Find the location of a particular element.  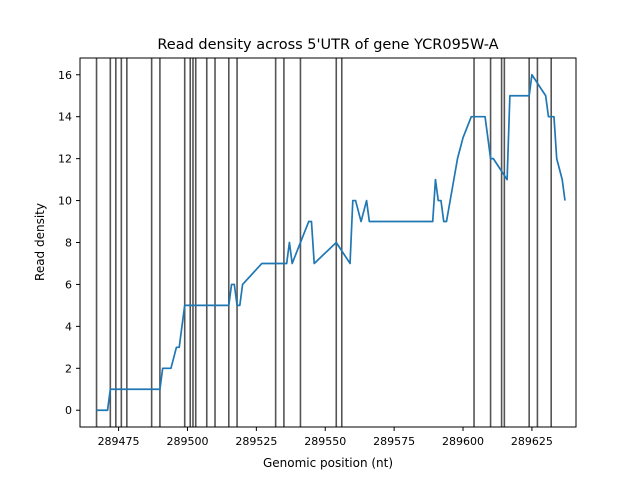

y-tick-label: 2 is located at coordinates (68, 368).